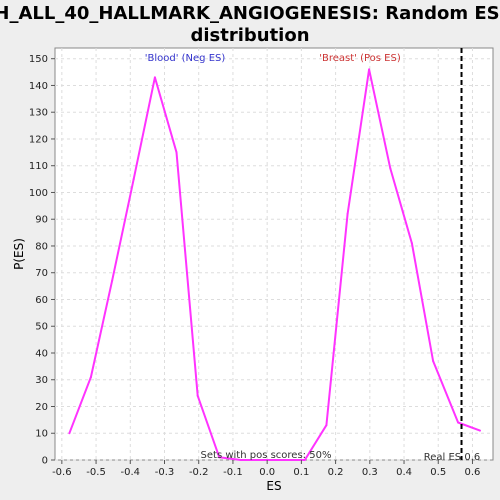 The width and height of the screenshot is (500, 500). I want to click on y-tick-label: 20, so click(41, 407).